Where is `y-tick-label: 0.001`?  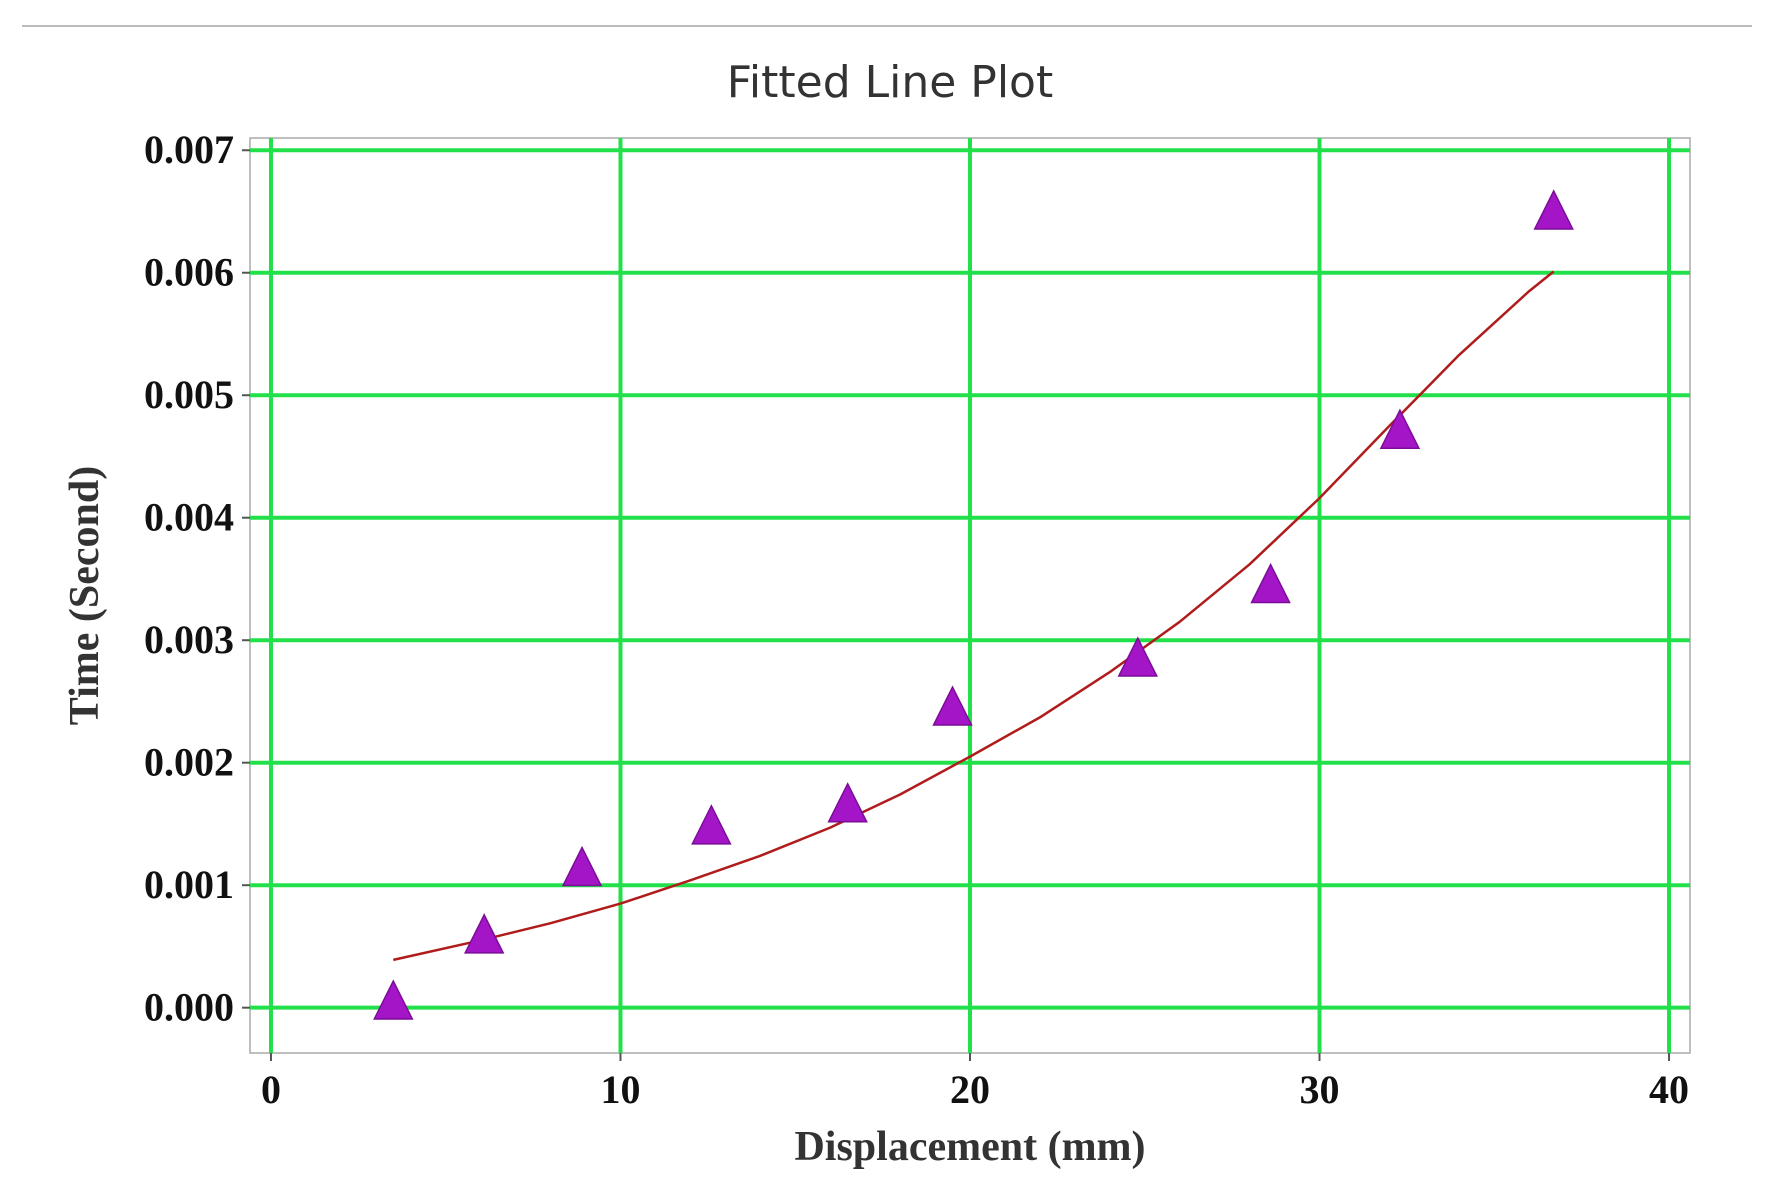 y-tick-label: 0.001 is located at coordinates (189, 884).